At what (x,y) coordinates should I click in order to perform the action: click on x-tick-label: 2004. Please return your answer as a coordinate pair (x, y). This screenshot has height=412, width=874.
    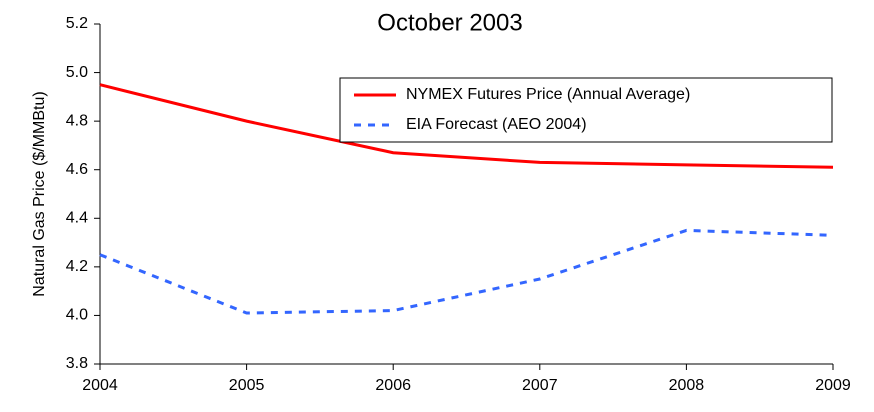
    Looking at the image, I should click on (100, 385).